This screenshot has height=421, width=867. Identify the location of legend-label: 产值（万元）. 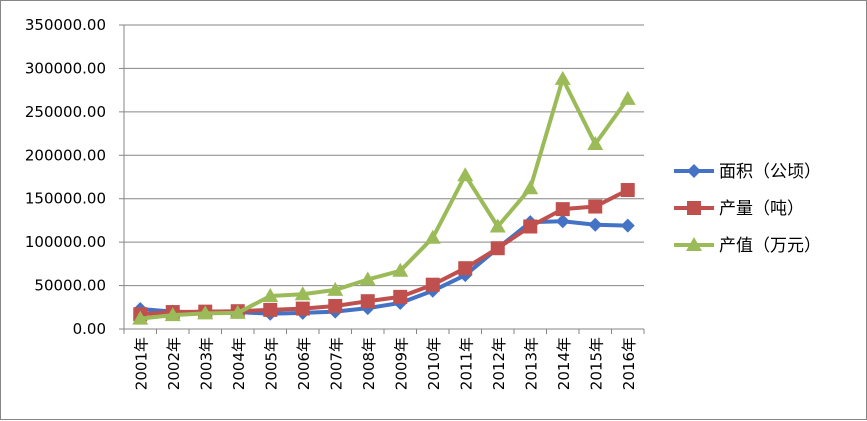
(770, 246).